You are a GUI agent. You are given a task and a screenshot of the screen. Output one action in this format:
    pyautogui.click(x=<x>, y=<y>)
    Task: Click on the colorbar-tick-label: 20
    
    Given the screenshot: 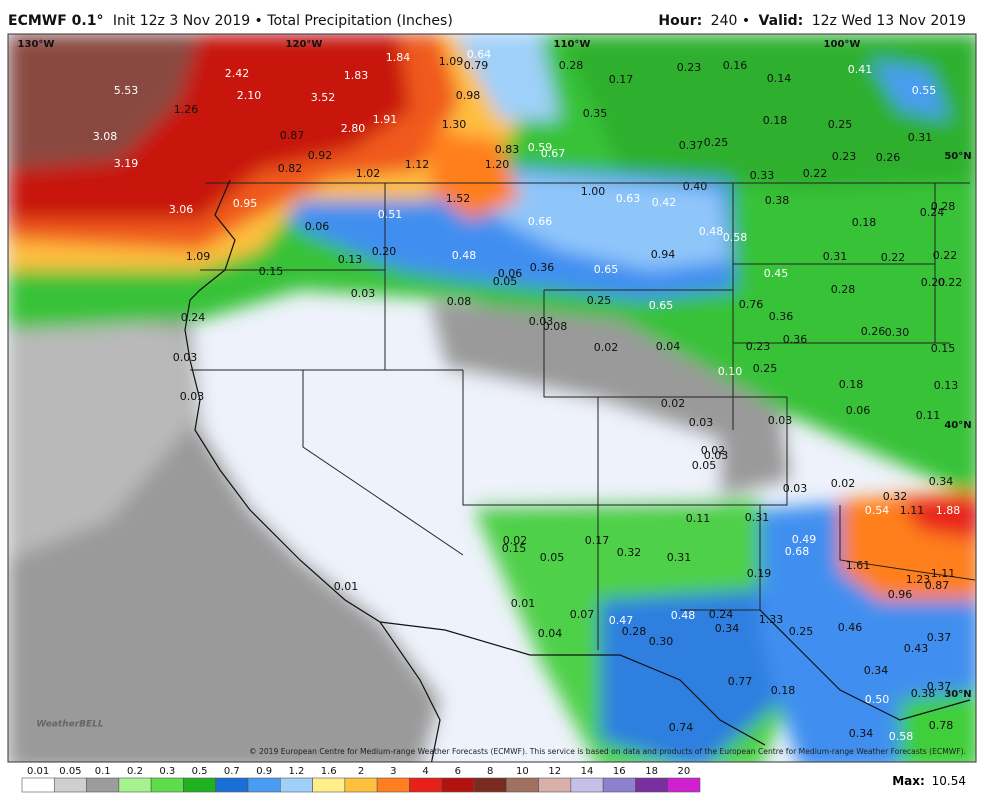 What is the action you would take?
    pyautogui.click(x=683, y=771)
    